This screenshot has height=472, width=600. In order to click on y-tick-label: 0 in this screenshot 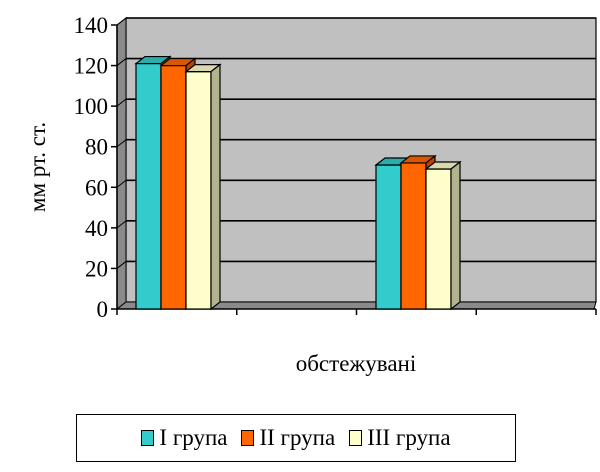, I will do `click(103, 309)`.